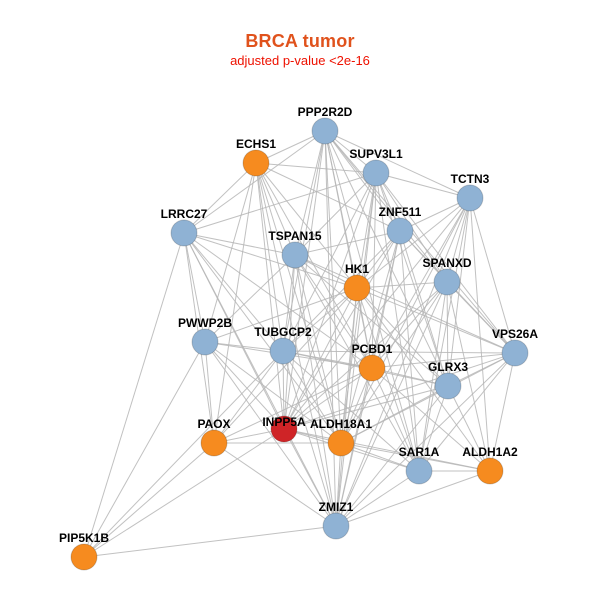 This screenshot has width=600, height=600. What do you see at coordinates (214, 443) in the screenshot?
I see `node-PAOX` at bounding box center [214, 443].